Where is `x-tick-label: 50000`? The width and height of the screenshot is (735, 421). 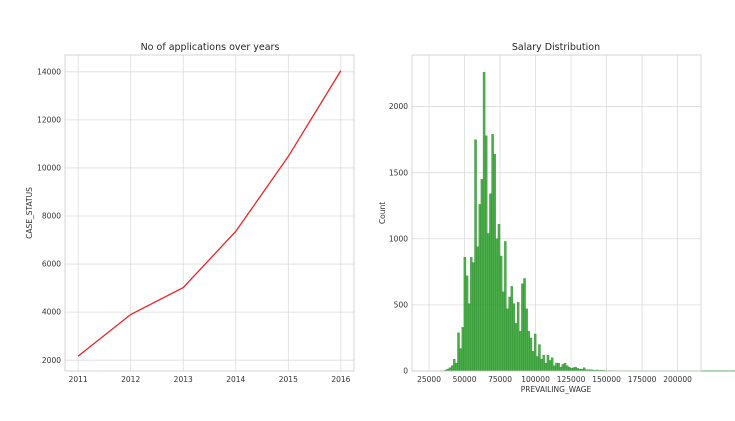
x-tick-label: 50000 is located at coordinates (465, 379).